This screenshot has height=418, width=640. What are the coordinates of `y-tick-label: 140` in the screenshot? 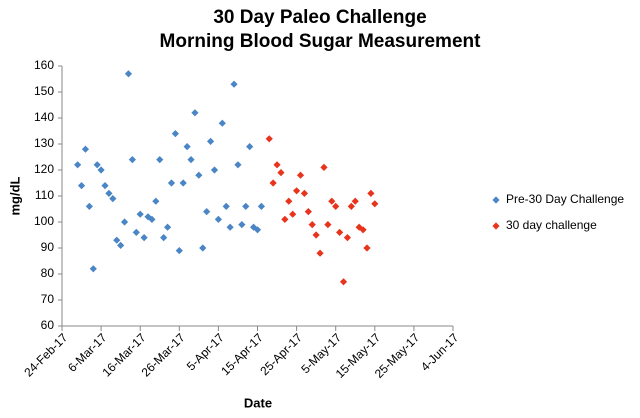 It's located at (44, 117).